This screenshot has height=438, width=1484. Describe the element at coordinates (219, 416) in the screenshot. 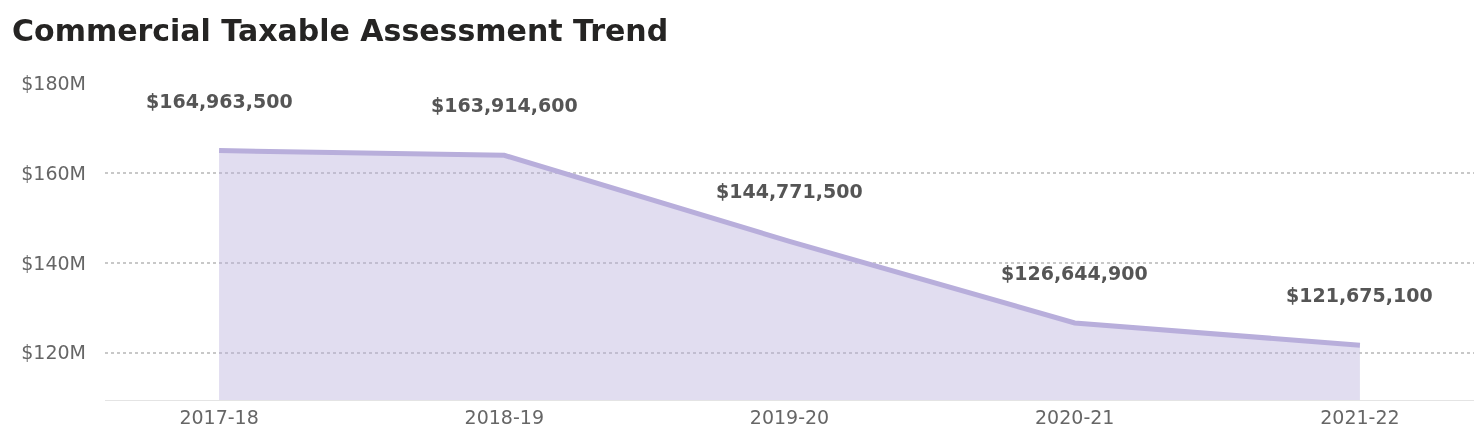

I see `x-tick-label: 2017-18` at that location.